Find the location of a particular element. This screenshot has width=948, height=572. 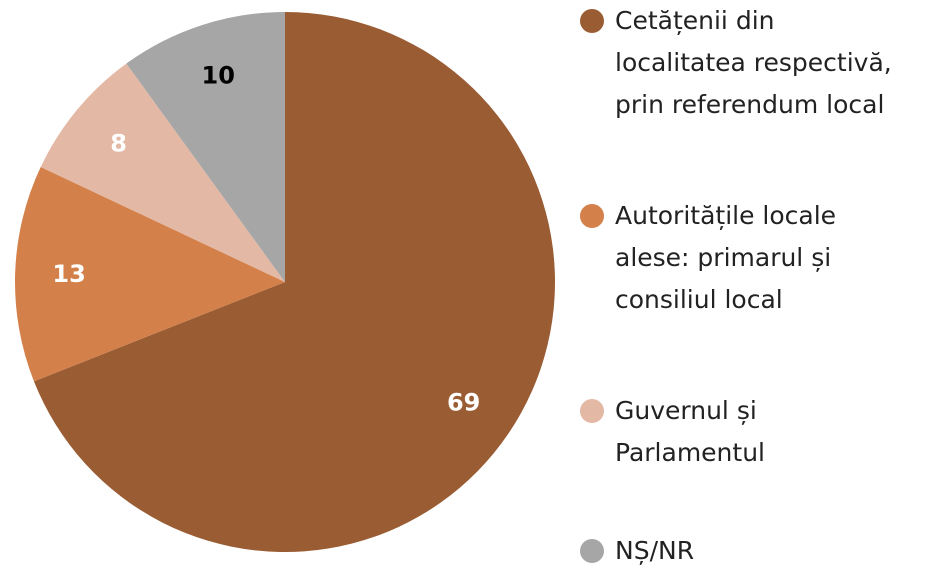

legend-item: Guvernul și Parlamentul is located at coordinates (672, 432).